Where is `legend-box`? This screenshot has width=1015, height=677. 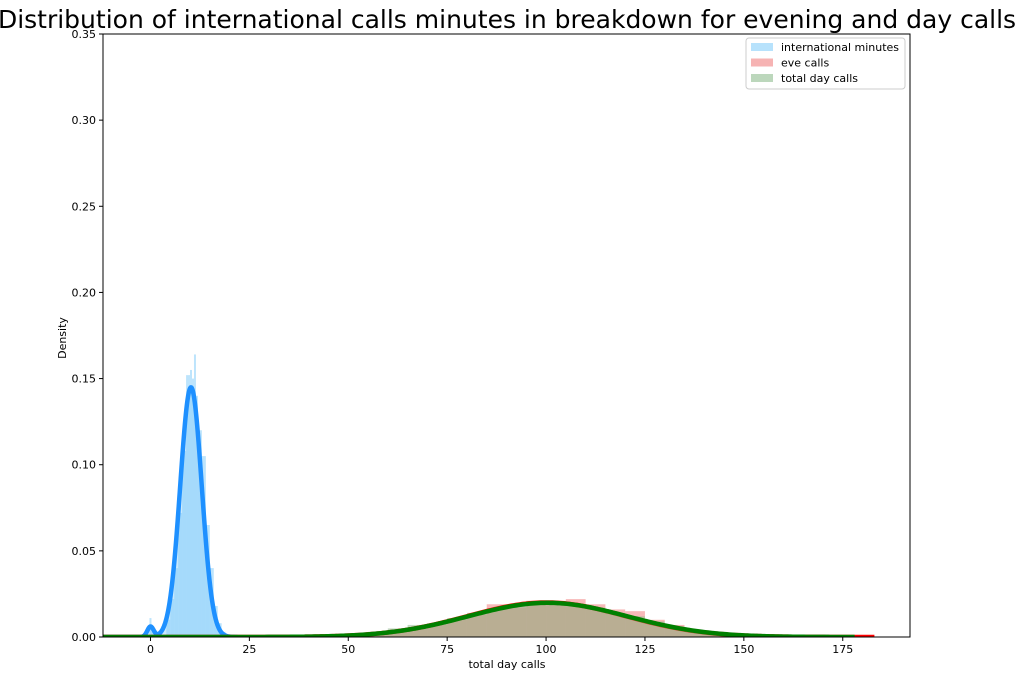
legend-box is located at coordinates (825, 63).